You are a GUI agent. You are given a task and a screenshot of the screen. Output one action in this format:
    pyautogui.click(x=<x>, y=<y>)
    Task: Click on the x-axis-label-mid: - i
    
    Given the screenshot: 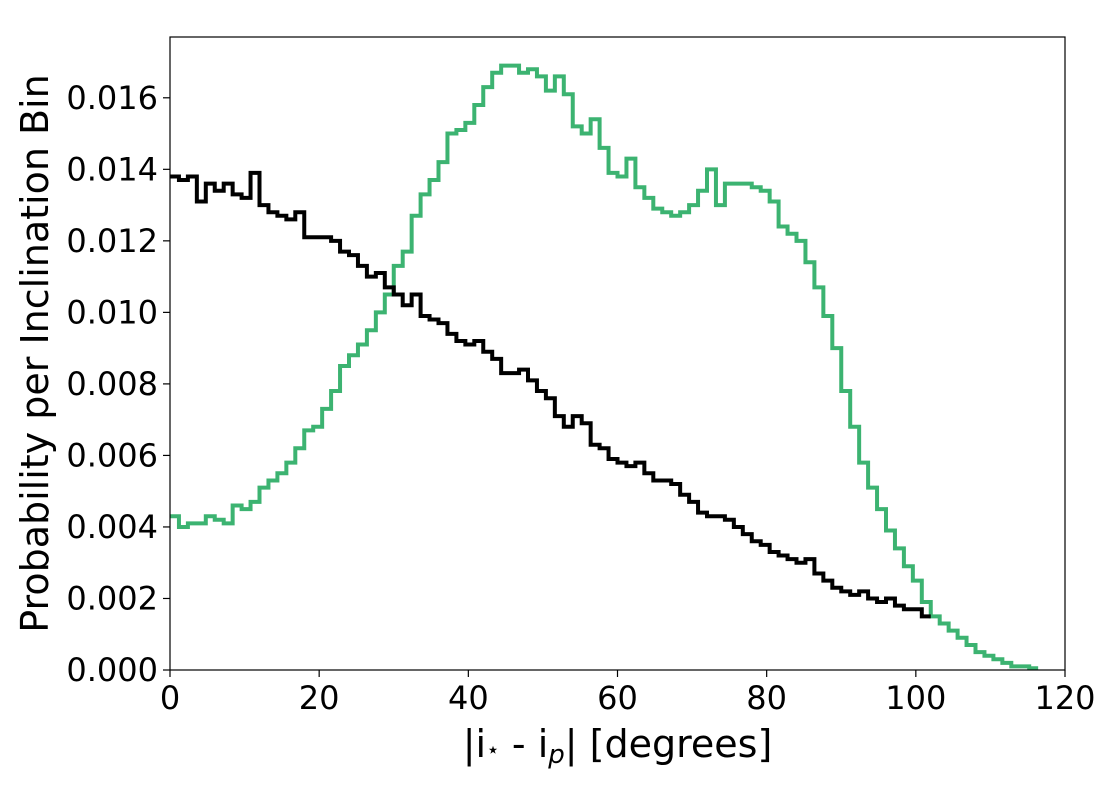 What is the action you would take?
    pyautogui.click(x=524, y=744)
    